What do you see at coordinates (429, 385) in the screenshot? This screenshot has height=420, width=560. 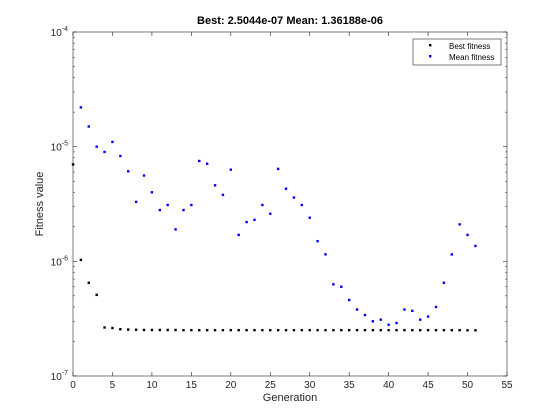 I see `x-tick-label: 45` at bounding box center [429, 385].